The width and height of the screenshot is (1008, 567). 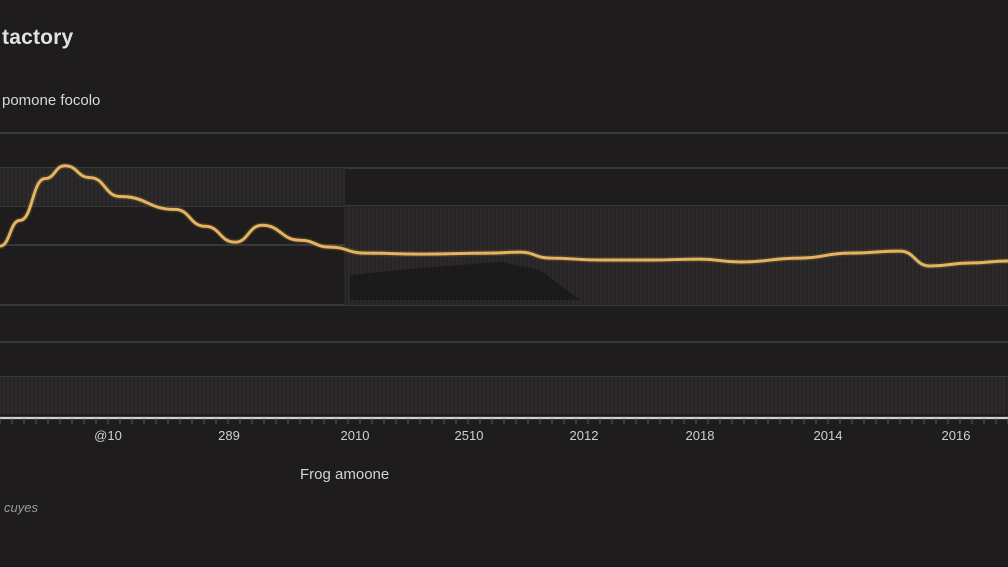 What do you see at coordinates (172, 187) in the screenshot?
I see `band` at bounding box center [172, 187].